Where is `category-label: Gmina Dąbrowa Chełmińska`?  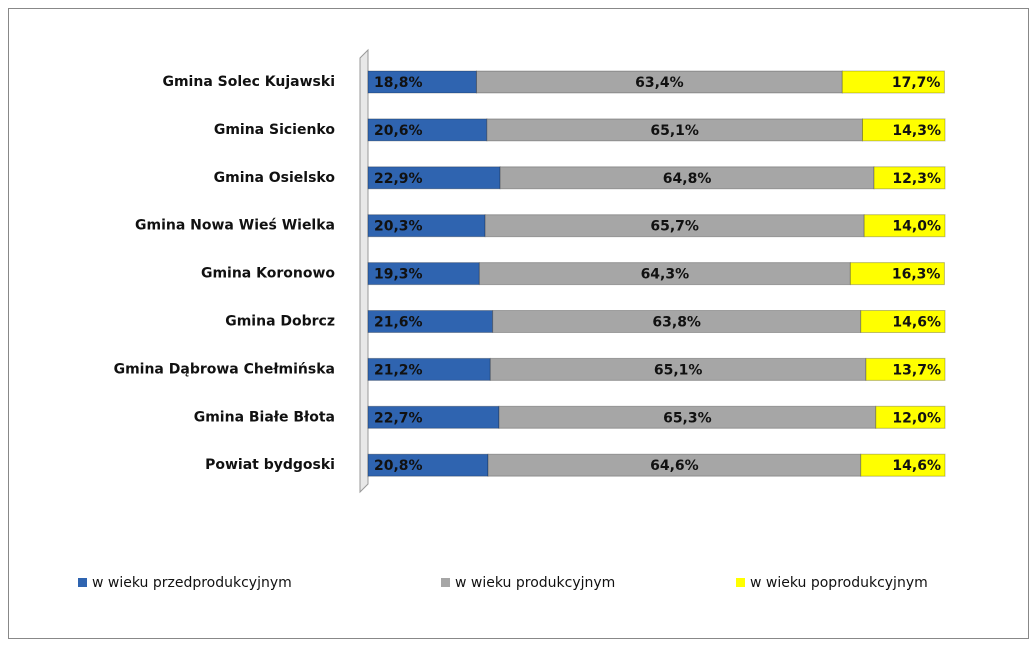
category-label: Gmina Dąbrowa Chełmińska is located at coordinates (224, 369).